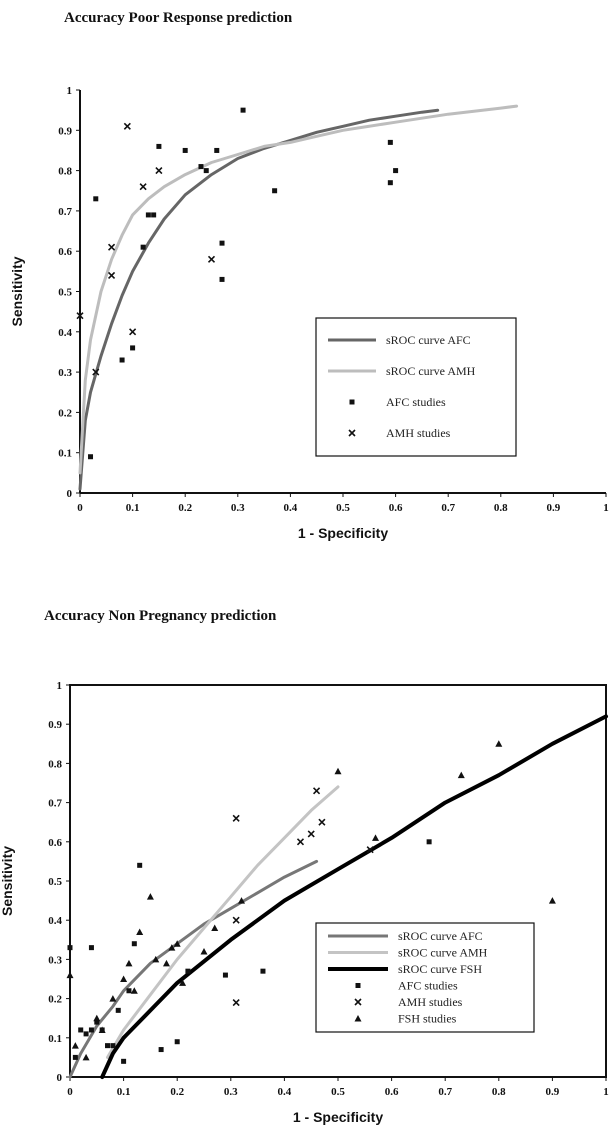  I want to click on chart-1-legend-afc-studies-label: AFC studies, so click(416, 402).